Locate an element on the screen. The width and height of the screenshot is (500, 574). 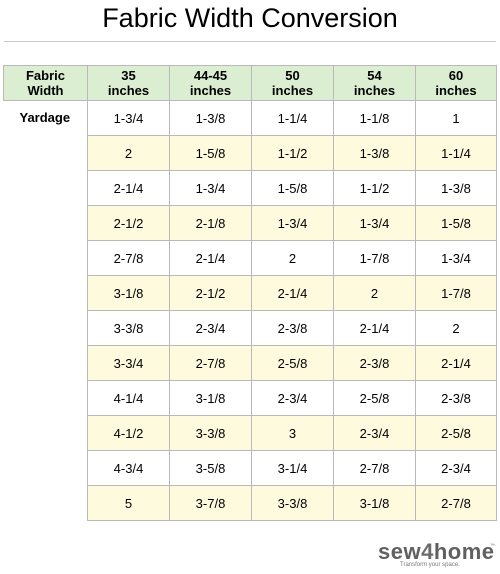
logo-trademark: ™ is located at coordinates (492, 546).